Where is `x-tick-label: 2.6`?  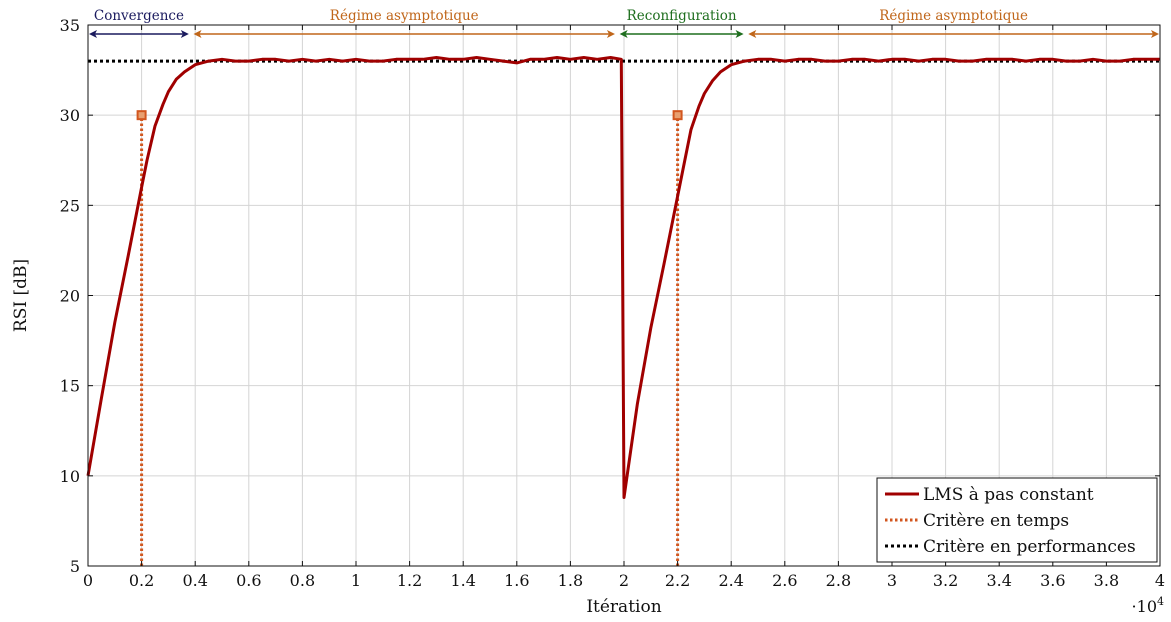
x-tick-label: 2.6 is located at coordinates (784, 580).